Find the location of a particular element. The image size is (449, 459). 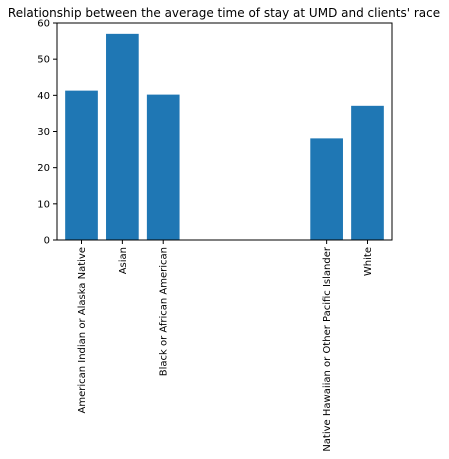

x-tick-label: Asian is located at coordinates (123, 260).